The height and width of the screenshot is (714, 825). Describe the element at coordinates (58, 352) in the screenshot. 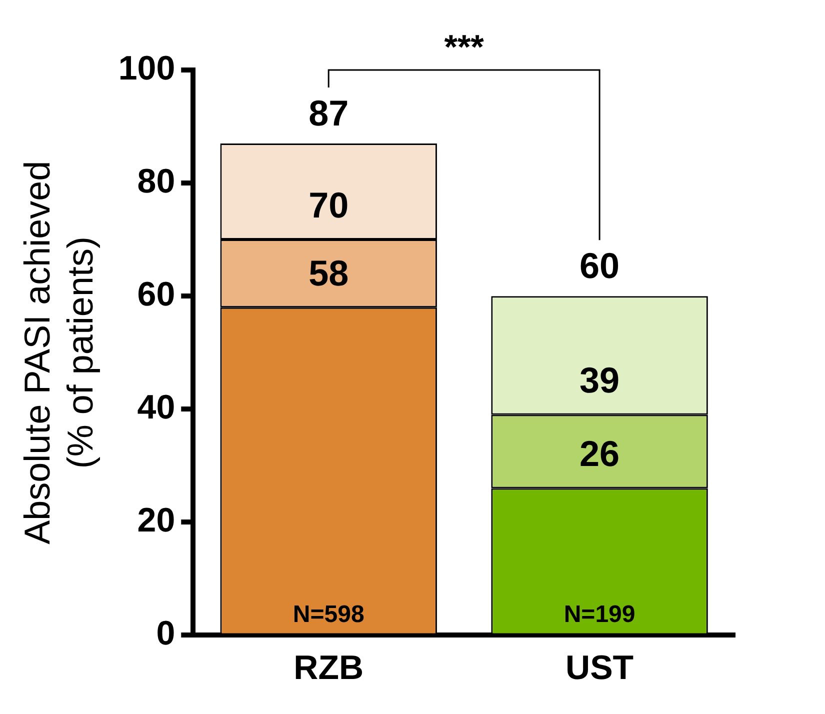

I see `y-axis-title: Absolute PASI achieved (% of patients)` at that location.